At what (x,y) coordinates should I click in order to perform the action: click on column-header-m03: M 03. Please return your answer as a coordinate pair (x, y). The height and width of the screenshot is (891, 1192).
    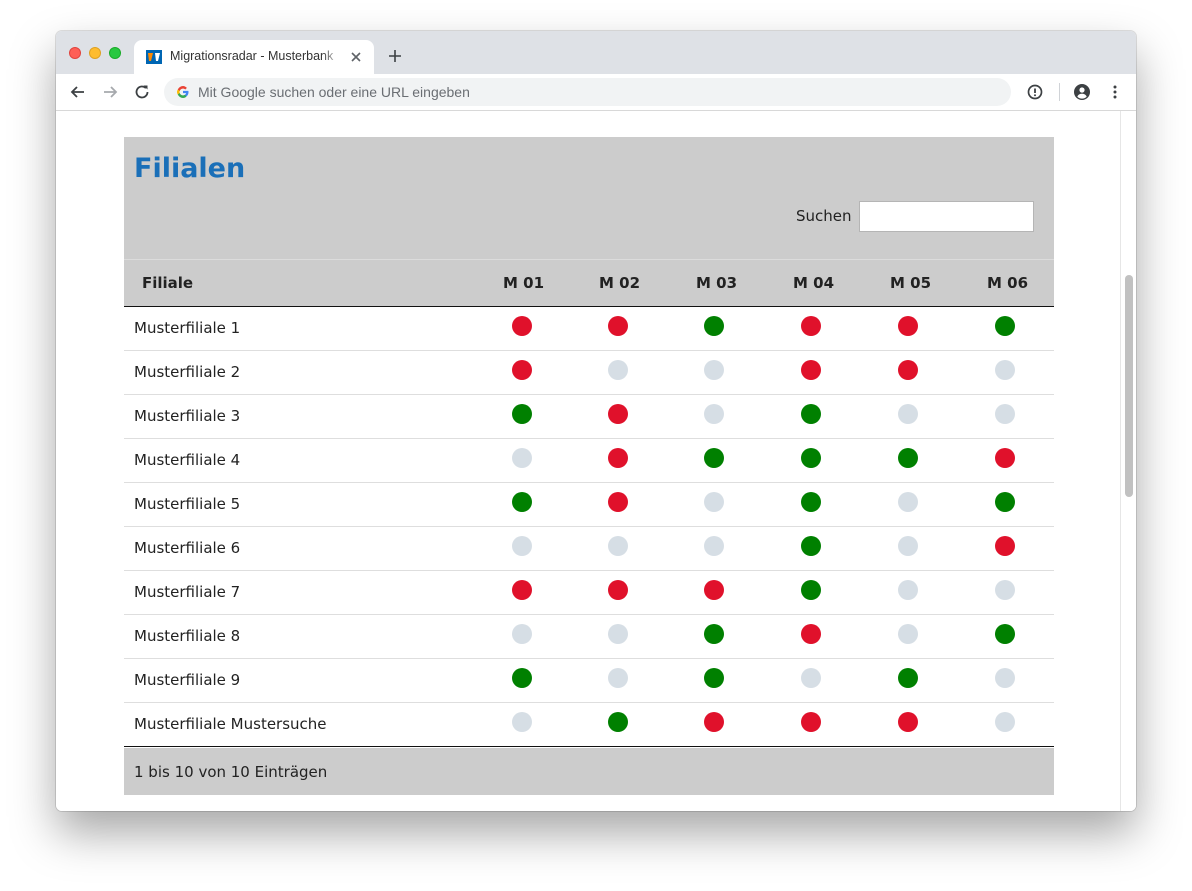
    Looking at the image, I should click on (717, 283).